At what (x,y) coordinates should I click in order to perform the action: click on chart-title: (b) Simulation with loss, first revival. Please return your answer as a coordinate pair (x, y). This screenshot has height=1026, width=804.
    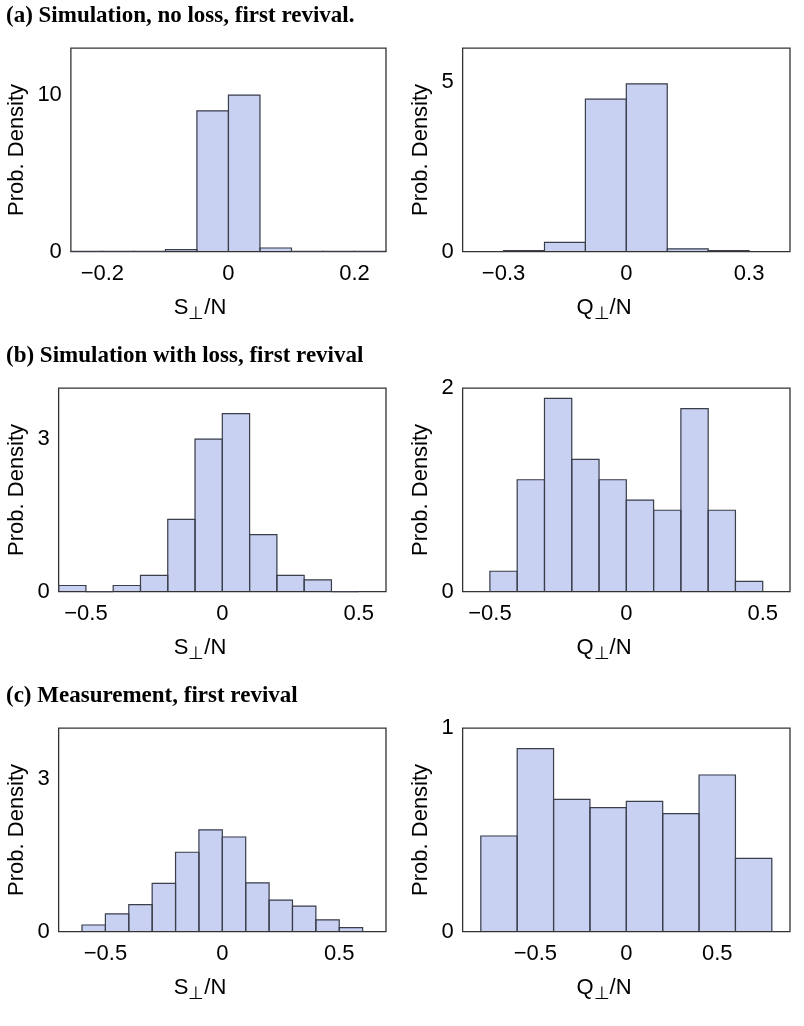
    Looking at the image, I should click on (185, 355).